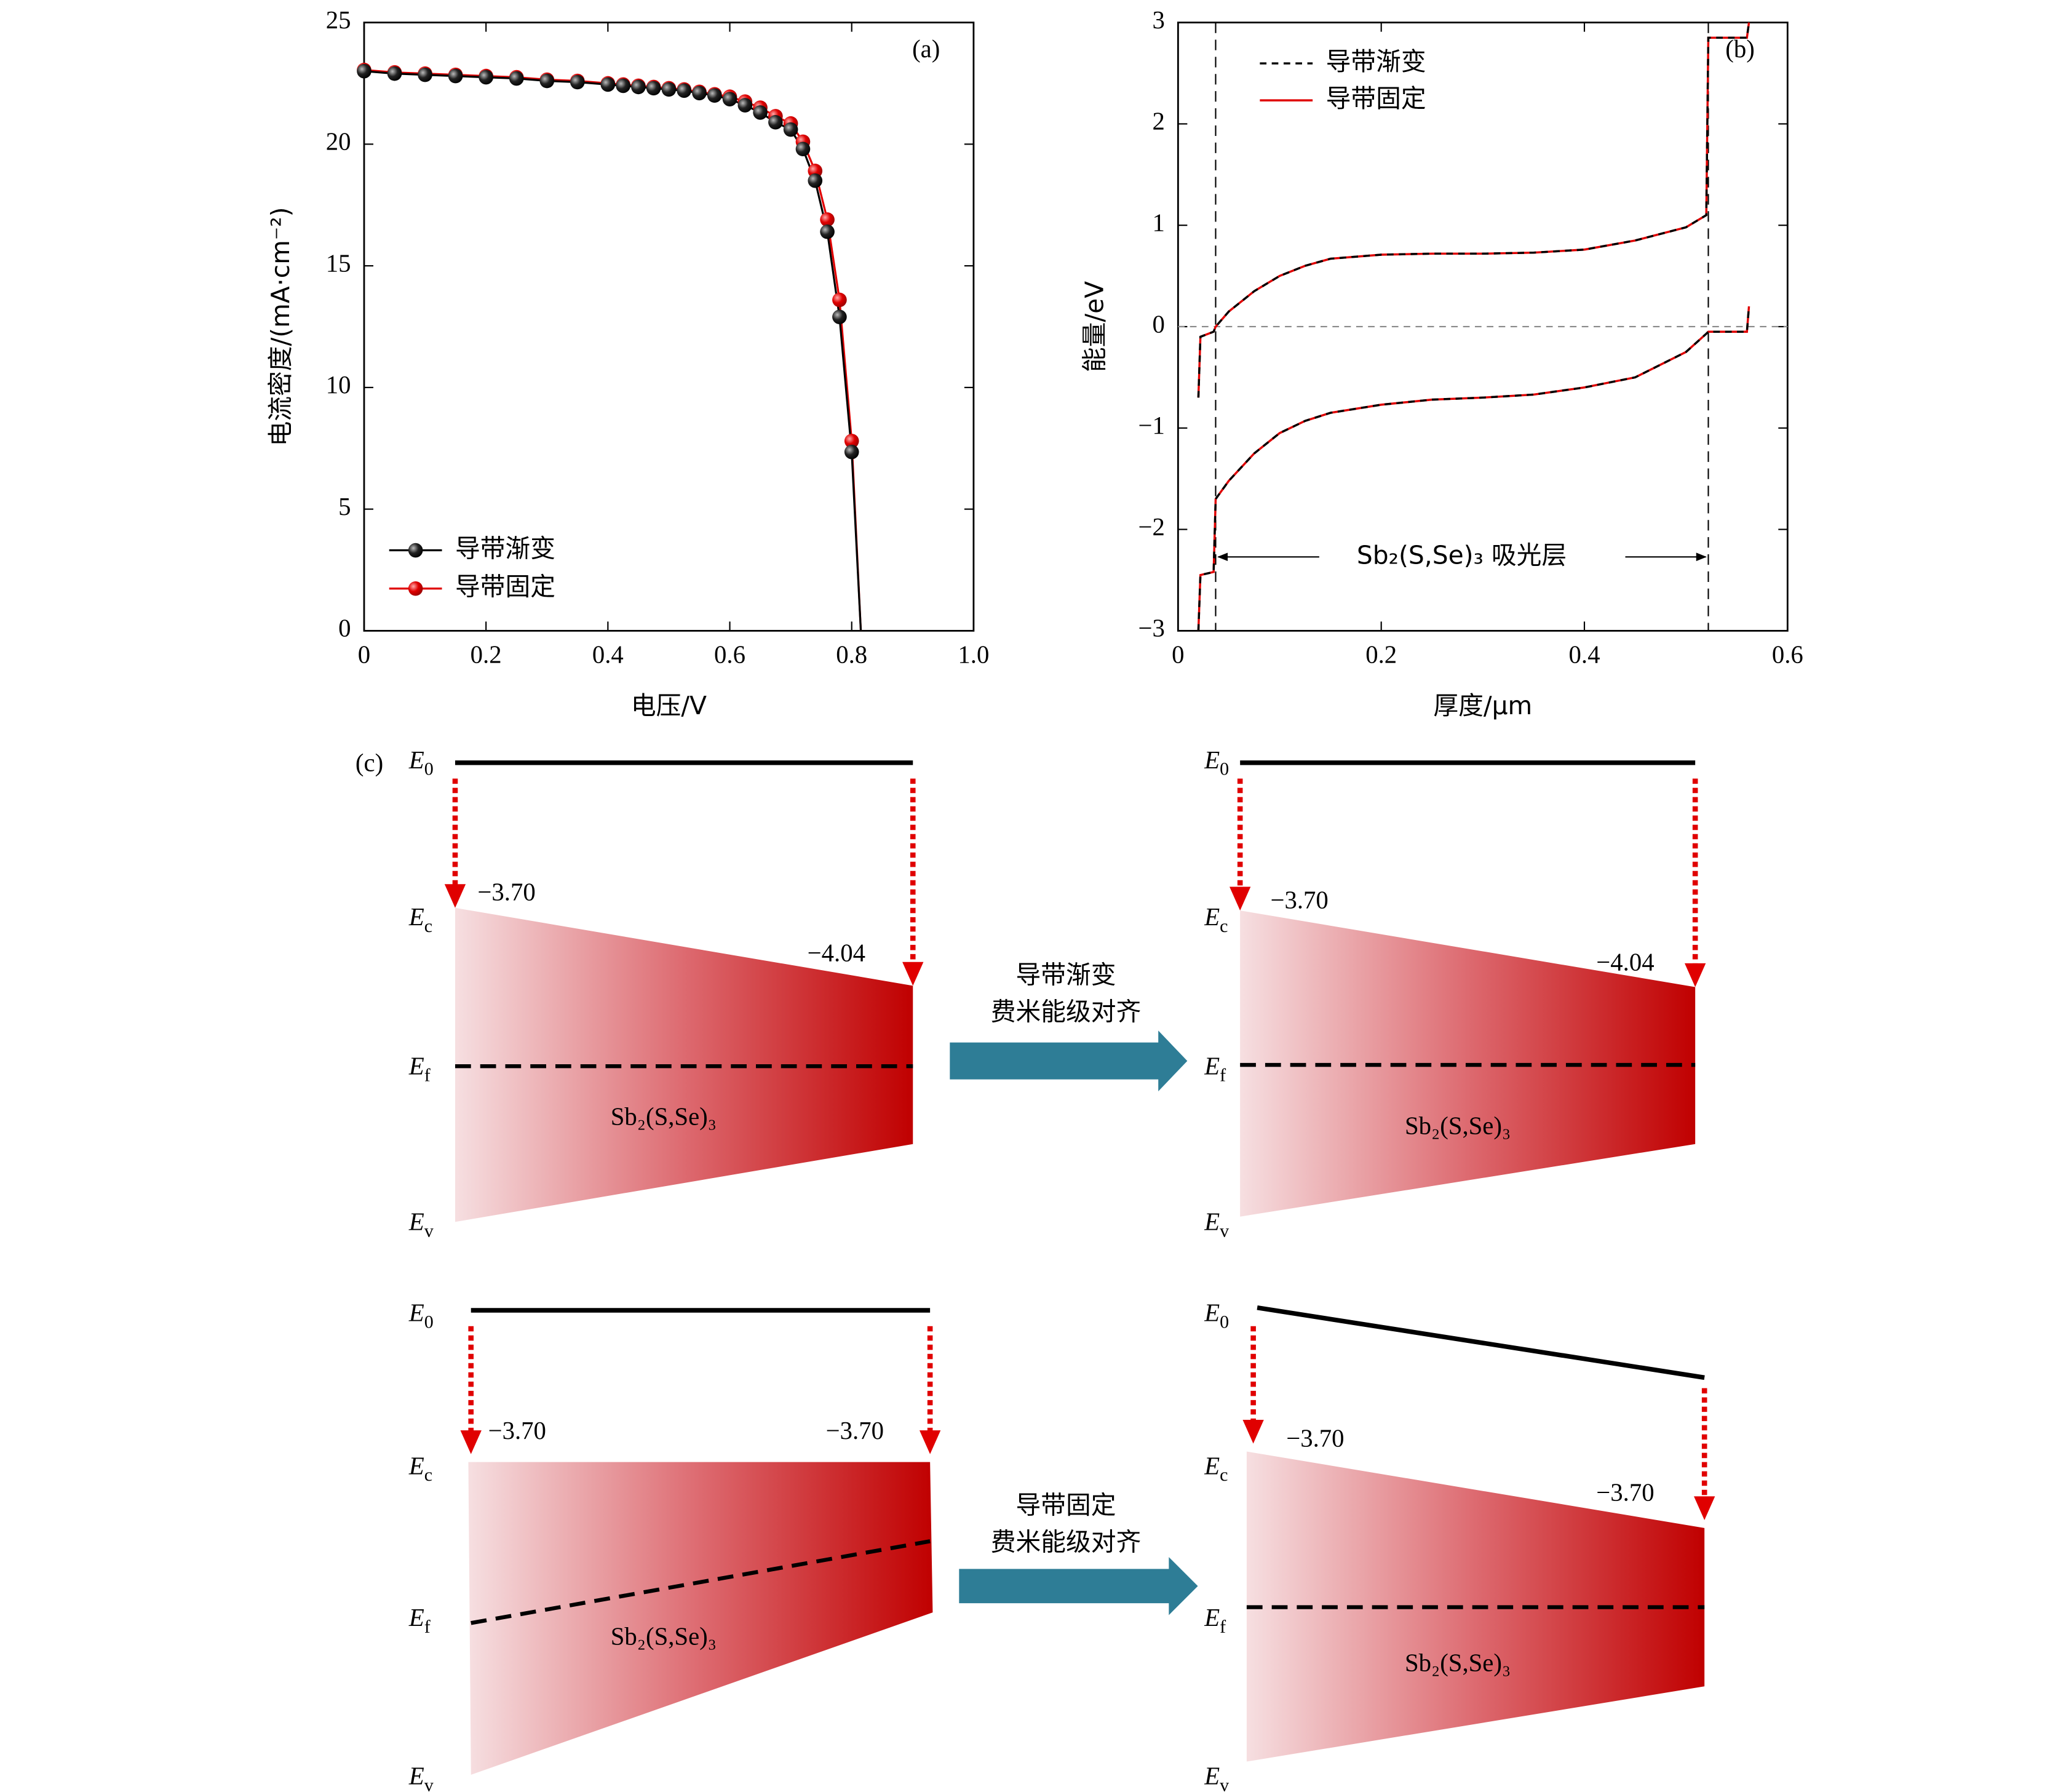 Image resolution: width=2058 pixels, height=1792 pixels. What do you see at coordinates (1066, 1542) in the screenshot?
I see `process-label: 费米能级对齐` at bounding box center [1066, 1542].